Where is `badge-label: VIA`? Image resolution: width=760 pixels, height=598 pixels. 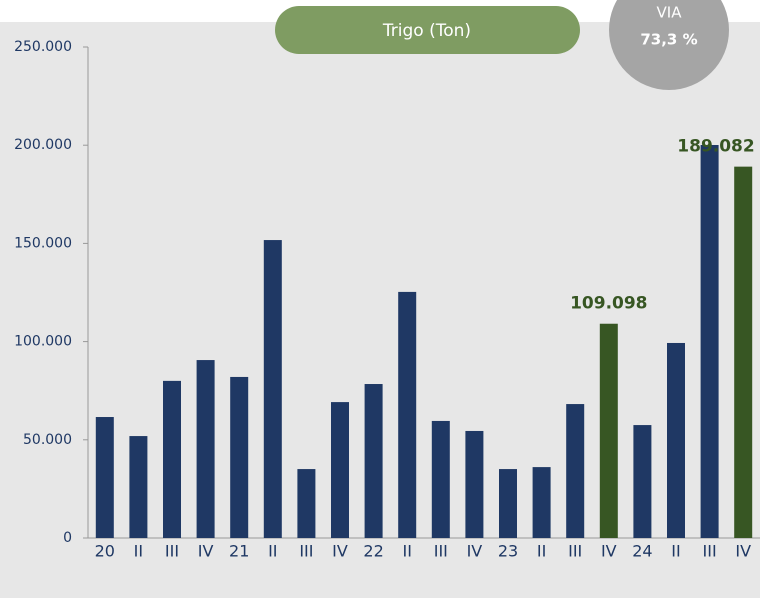 badge-label: VIA is located at coordinates (670, 13).